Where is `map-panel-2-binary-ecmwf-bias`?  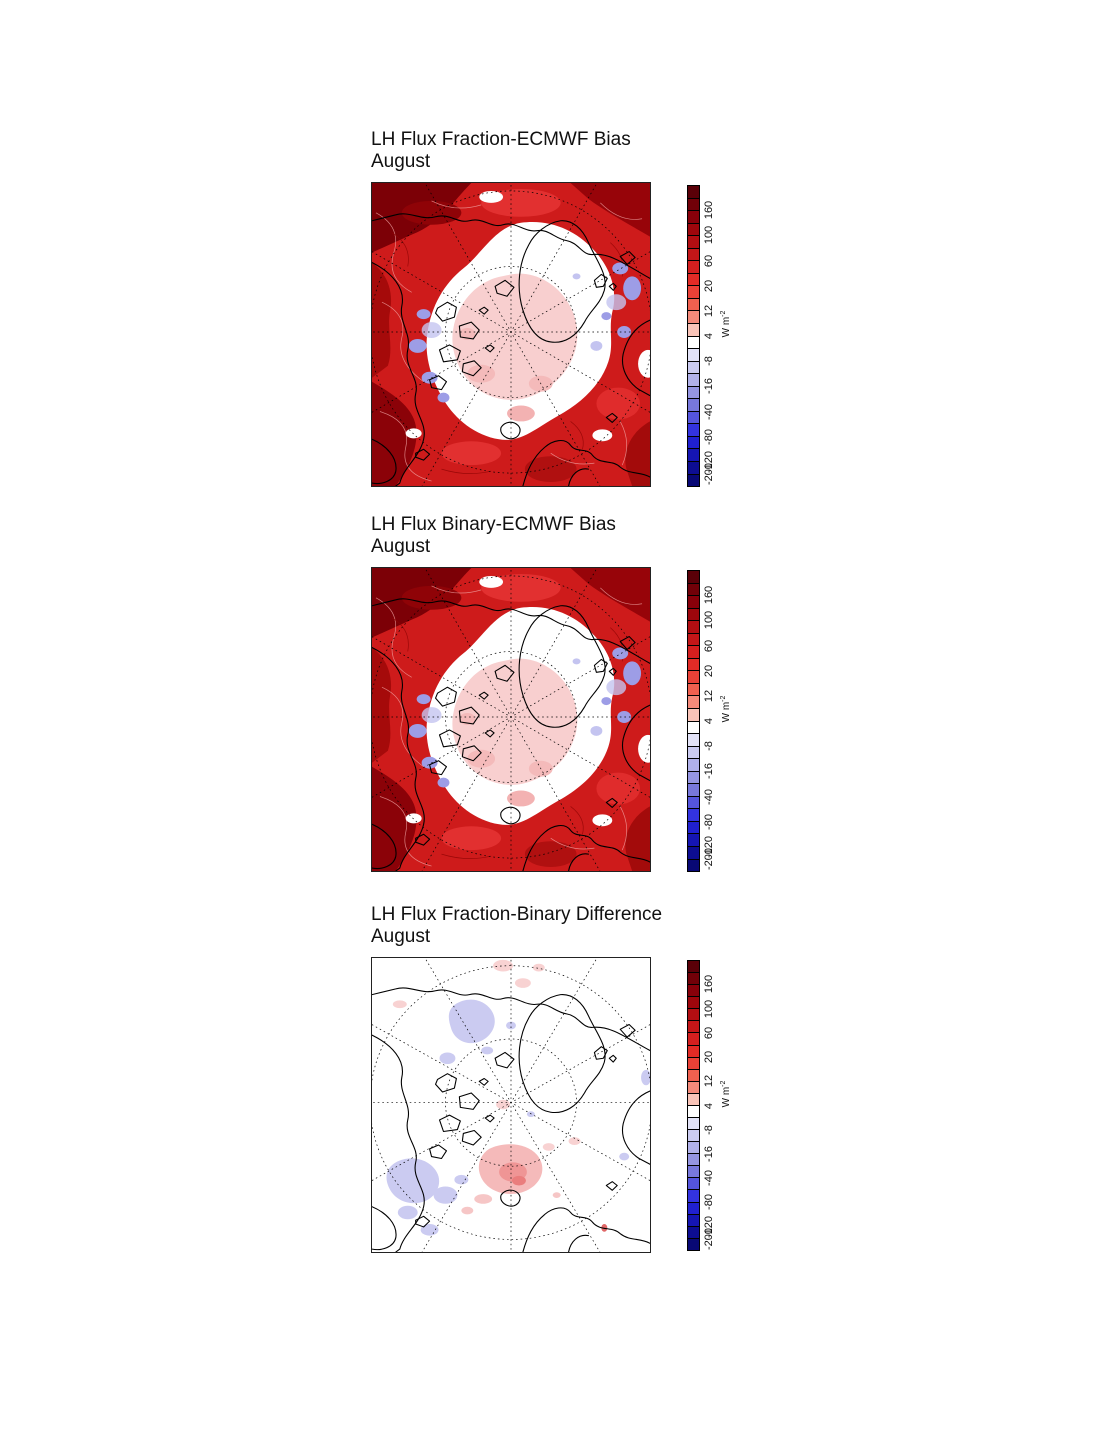 map-panel-2-binary-ecmwf-bias is located at coordinates (511, 719).